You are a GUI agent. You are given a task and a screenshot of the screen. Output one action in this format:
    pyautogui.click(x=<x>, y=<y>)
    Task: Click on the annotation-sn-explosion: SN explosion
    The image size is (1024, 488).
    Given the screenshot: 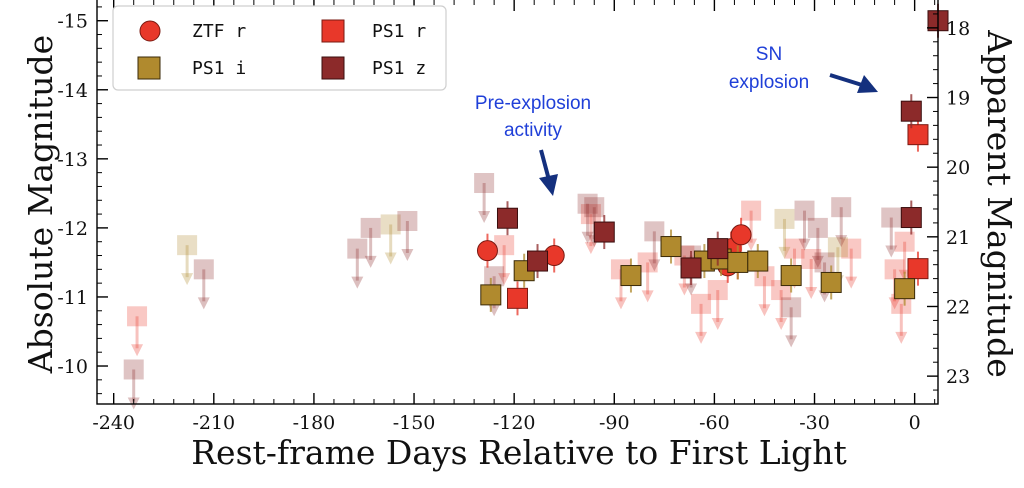 What is the action you would take?
    pyautogui.click(x=803, y=68)
    